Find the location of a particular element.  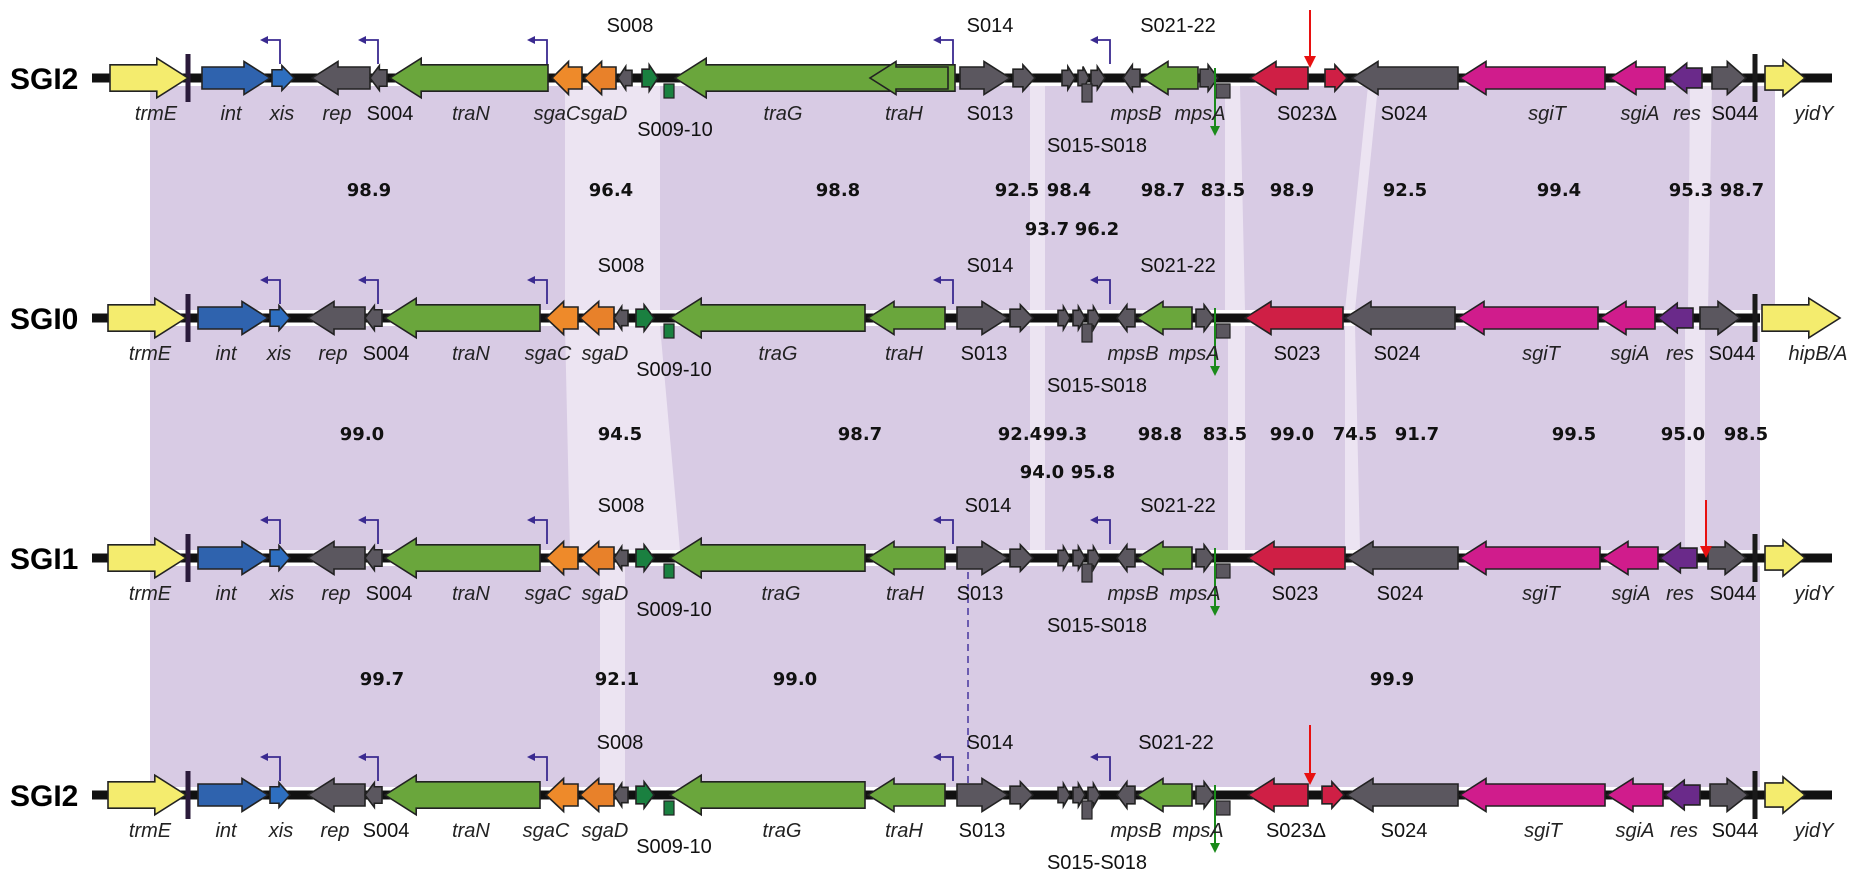

gene-label: S013 is located at coordinates (990, 114).